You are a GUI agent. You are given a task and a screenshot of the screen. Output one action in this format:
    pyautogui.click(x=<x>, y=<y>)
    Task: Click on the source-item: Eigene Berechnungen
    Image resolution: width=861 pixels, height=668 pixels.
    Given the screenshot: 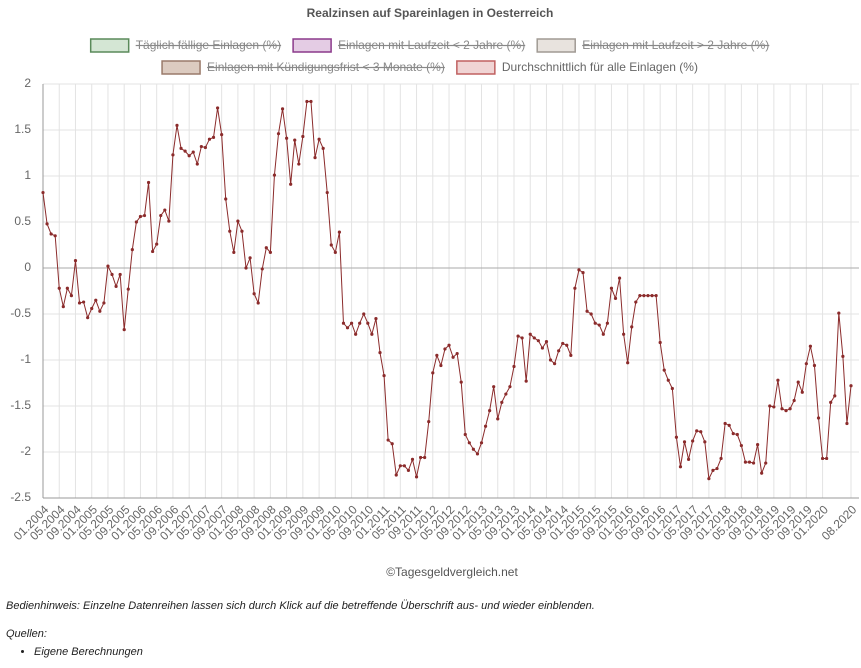 What is the action you would take?
    pyautogui.click(x=445, y=652)
    